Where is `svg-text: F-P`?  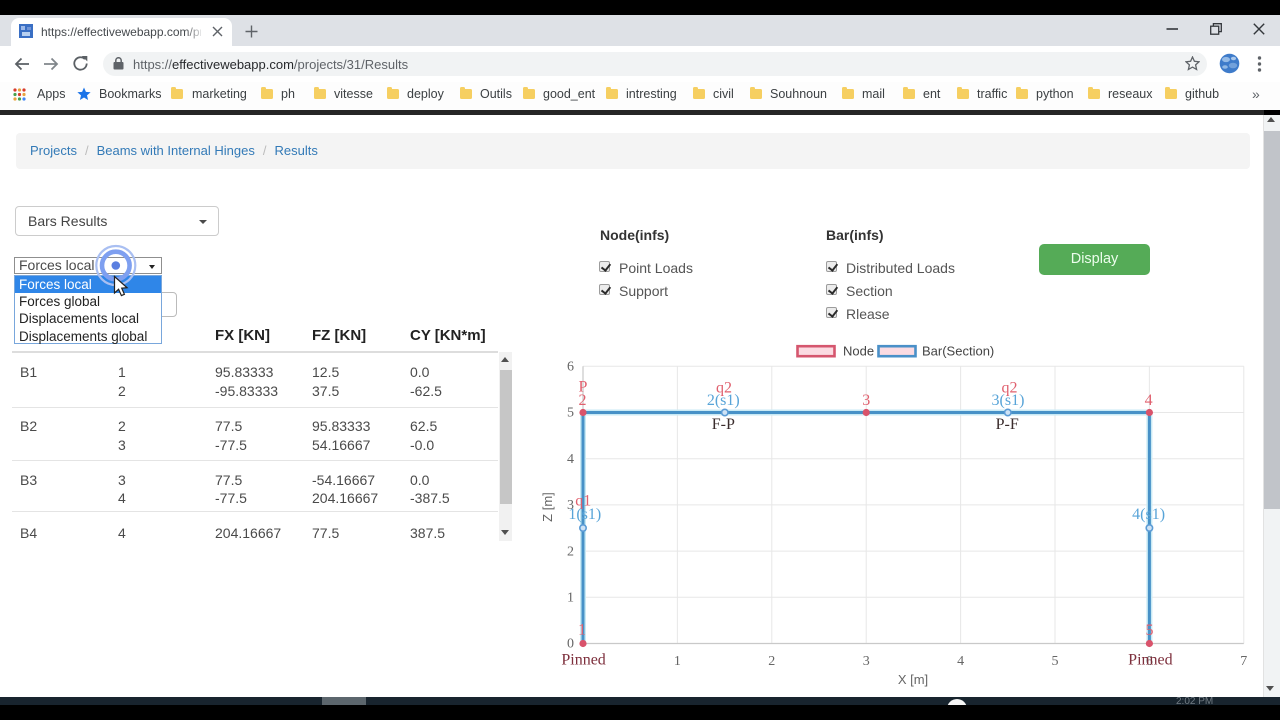 svg-text: F-P is located at coordinates (723, 424).